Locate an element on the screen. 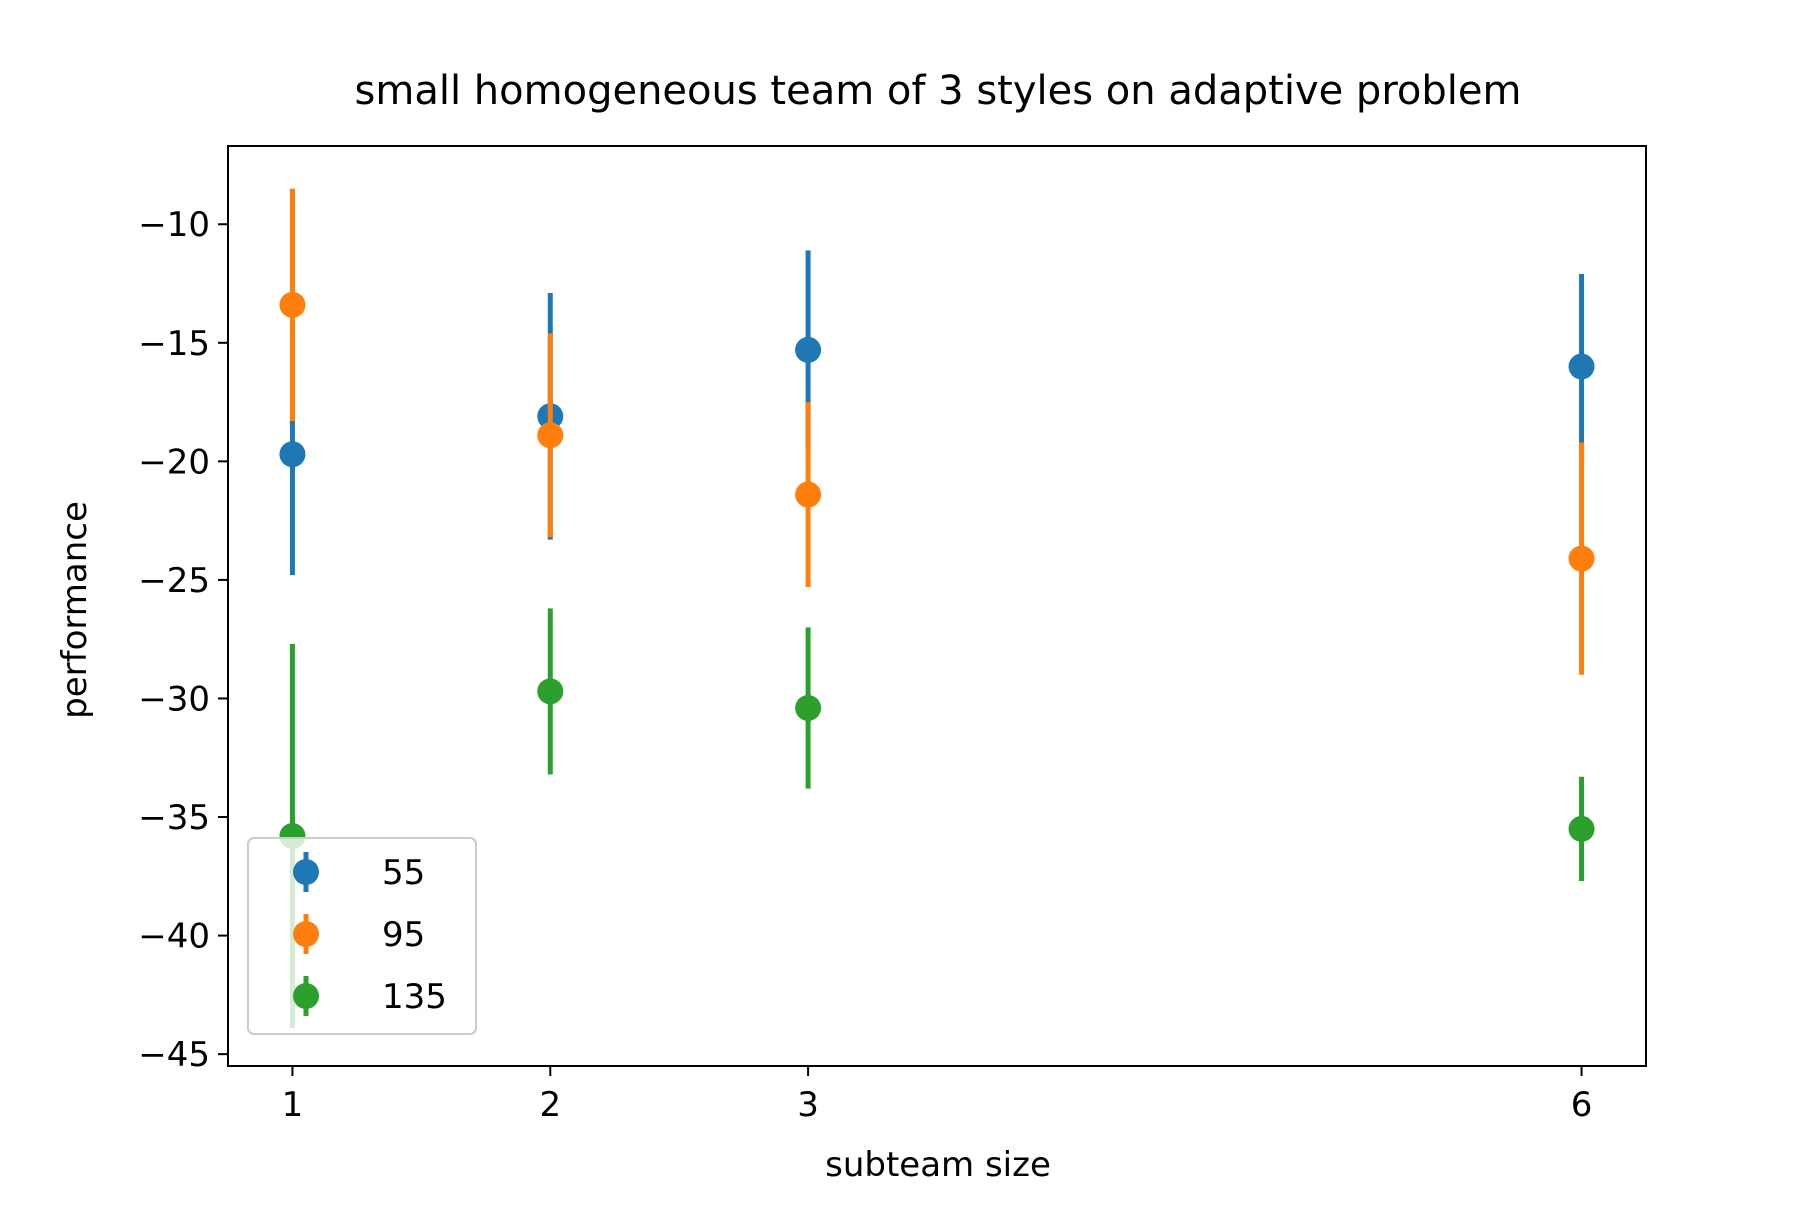 The width and height of the screenshot is (1800, 1205). x-tick-label: 6 is located at coordinates (1582, 1105).